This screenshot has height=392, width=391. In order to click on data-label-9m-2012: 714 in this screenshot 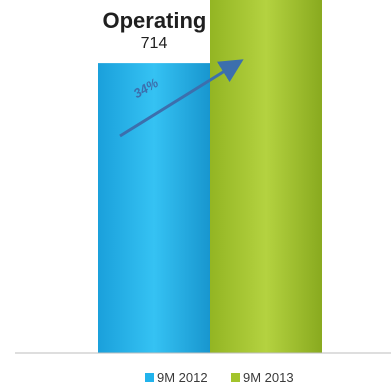, I will do `click(154, 43)`.